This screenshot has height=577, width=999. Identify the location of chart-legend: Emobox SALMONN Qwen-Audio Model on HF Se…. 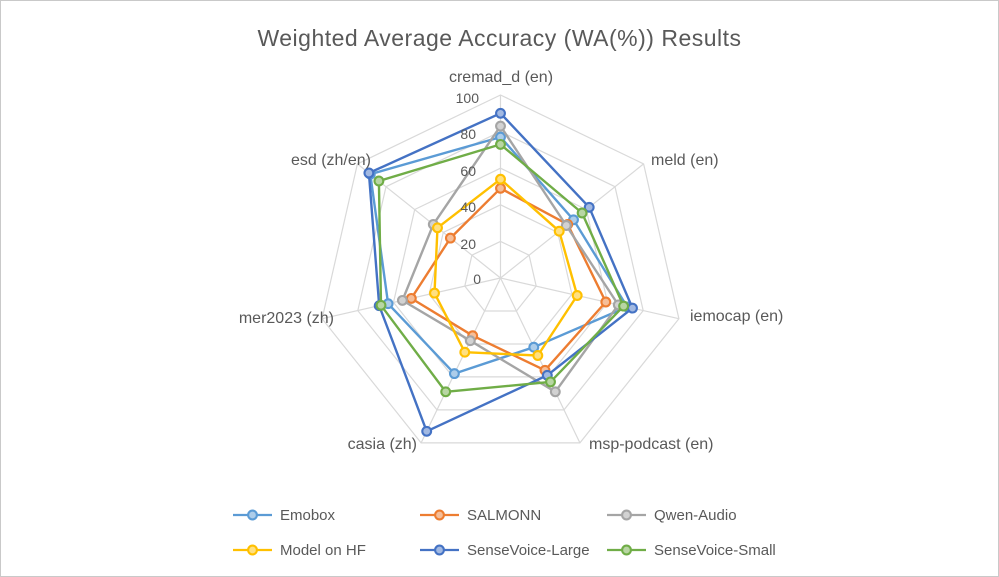
(504, 532).